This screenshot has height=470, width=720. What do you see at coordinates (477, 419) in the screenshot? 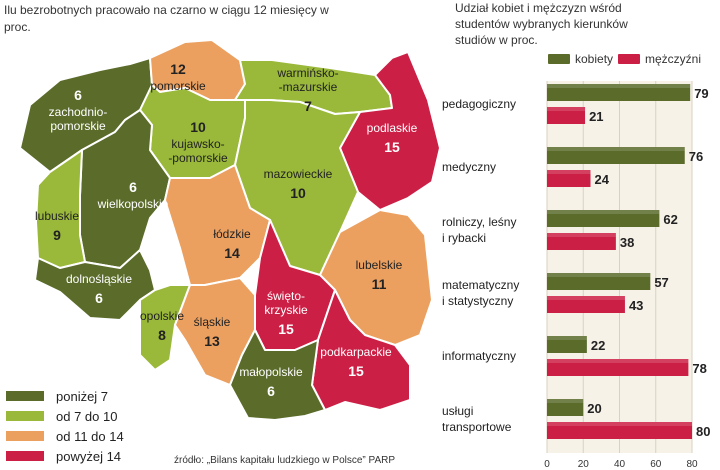
I see `category-label: usługi transportowe` at bounding box center [477, 419].